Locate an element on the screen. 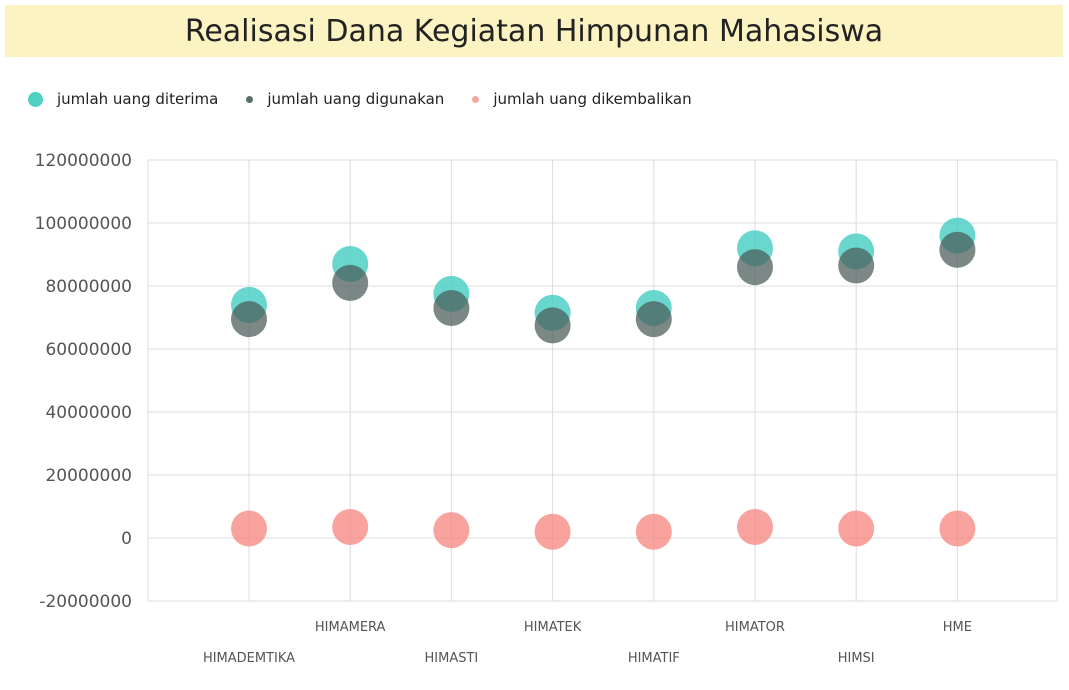 Image resolution: width=1069 pixels, height=690 pixels. x-category-label: HIMATOR is located at coordinates (755, 627).